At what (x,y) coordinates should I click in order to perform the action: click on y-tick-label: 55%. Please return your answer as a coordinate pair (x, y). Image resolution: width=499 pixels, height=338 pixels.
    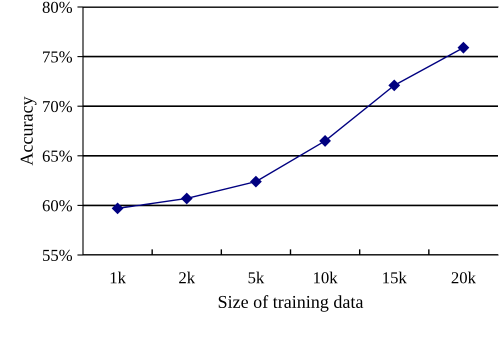
    Looking at the image, I should click on (57, 255).